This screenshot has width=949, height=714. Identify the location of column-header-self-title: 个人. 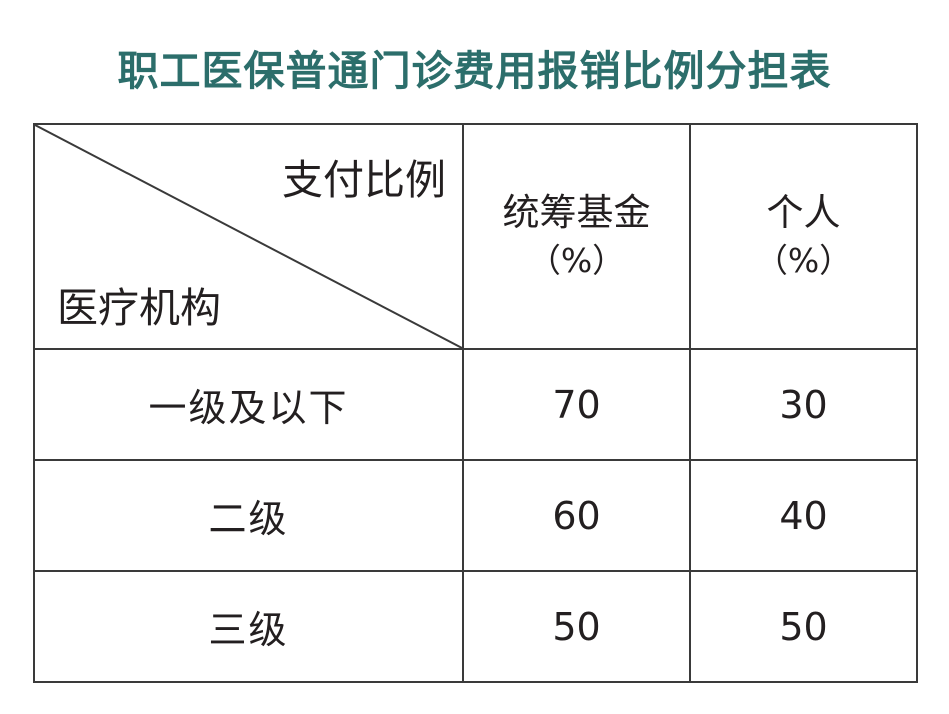
(803, 212).